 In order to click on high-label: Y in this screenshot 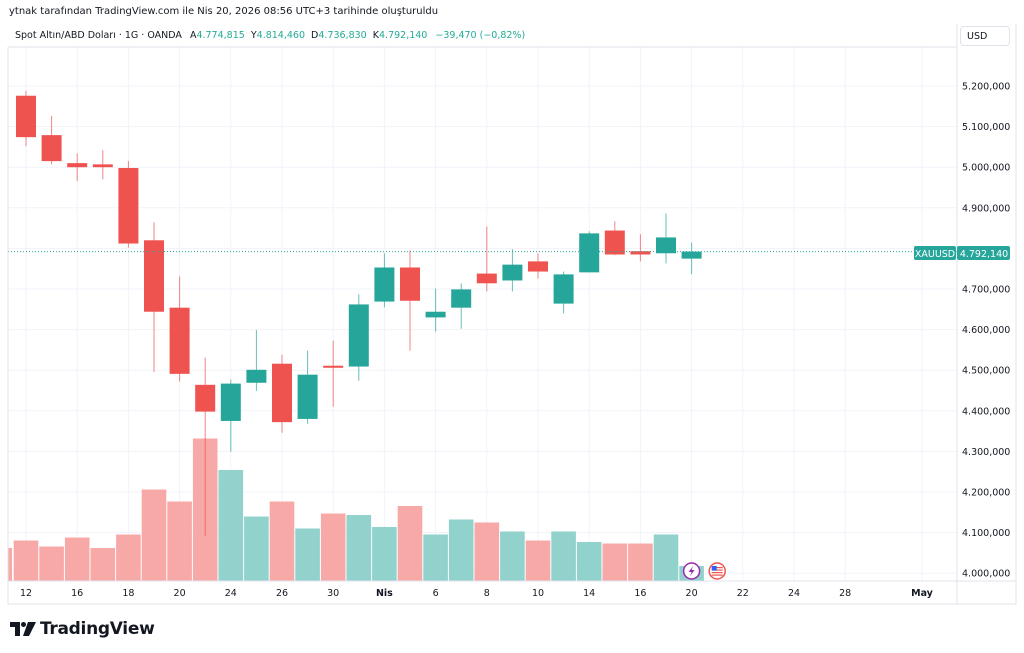, I will do `click(253, 35)`.